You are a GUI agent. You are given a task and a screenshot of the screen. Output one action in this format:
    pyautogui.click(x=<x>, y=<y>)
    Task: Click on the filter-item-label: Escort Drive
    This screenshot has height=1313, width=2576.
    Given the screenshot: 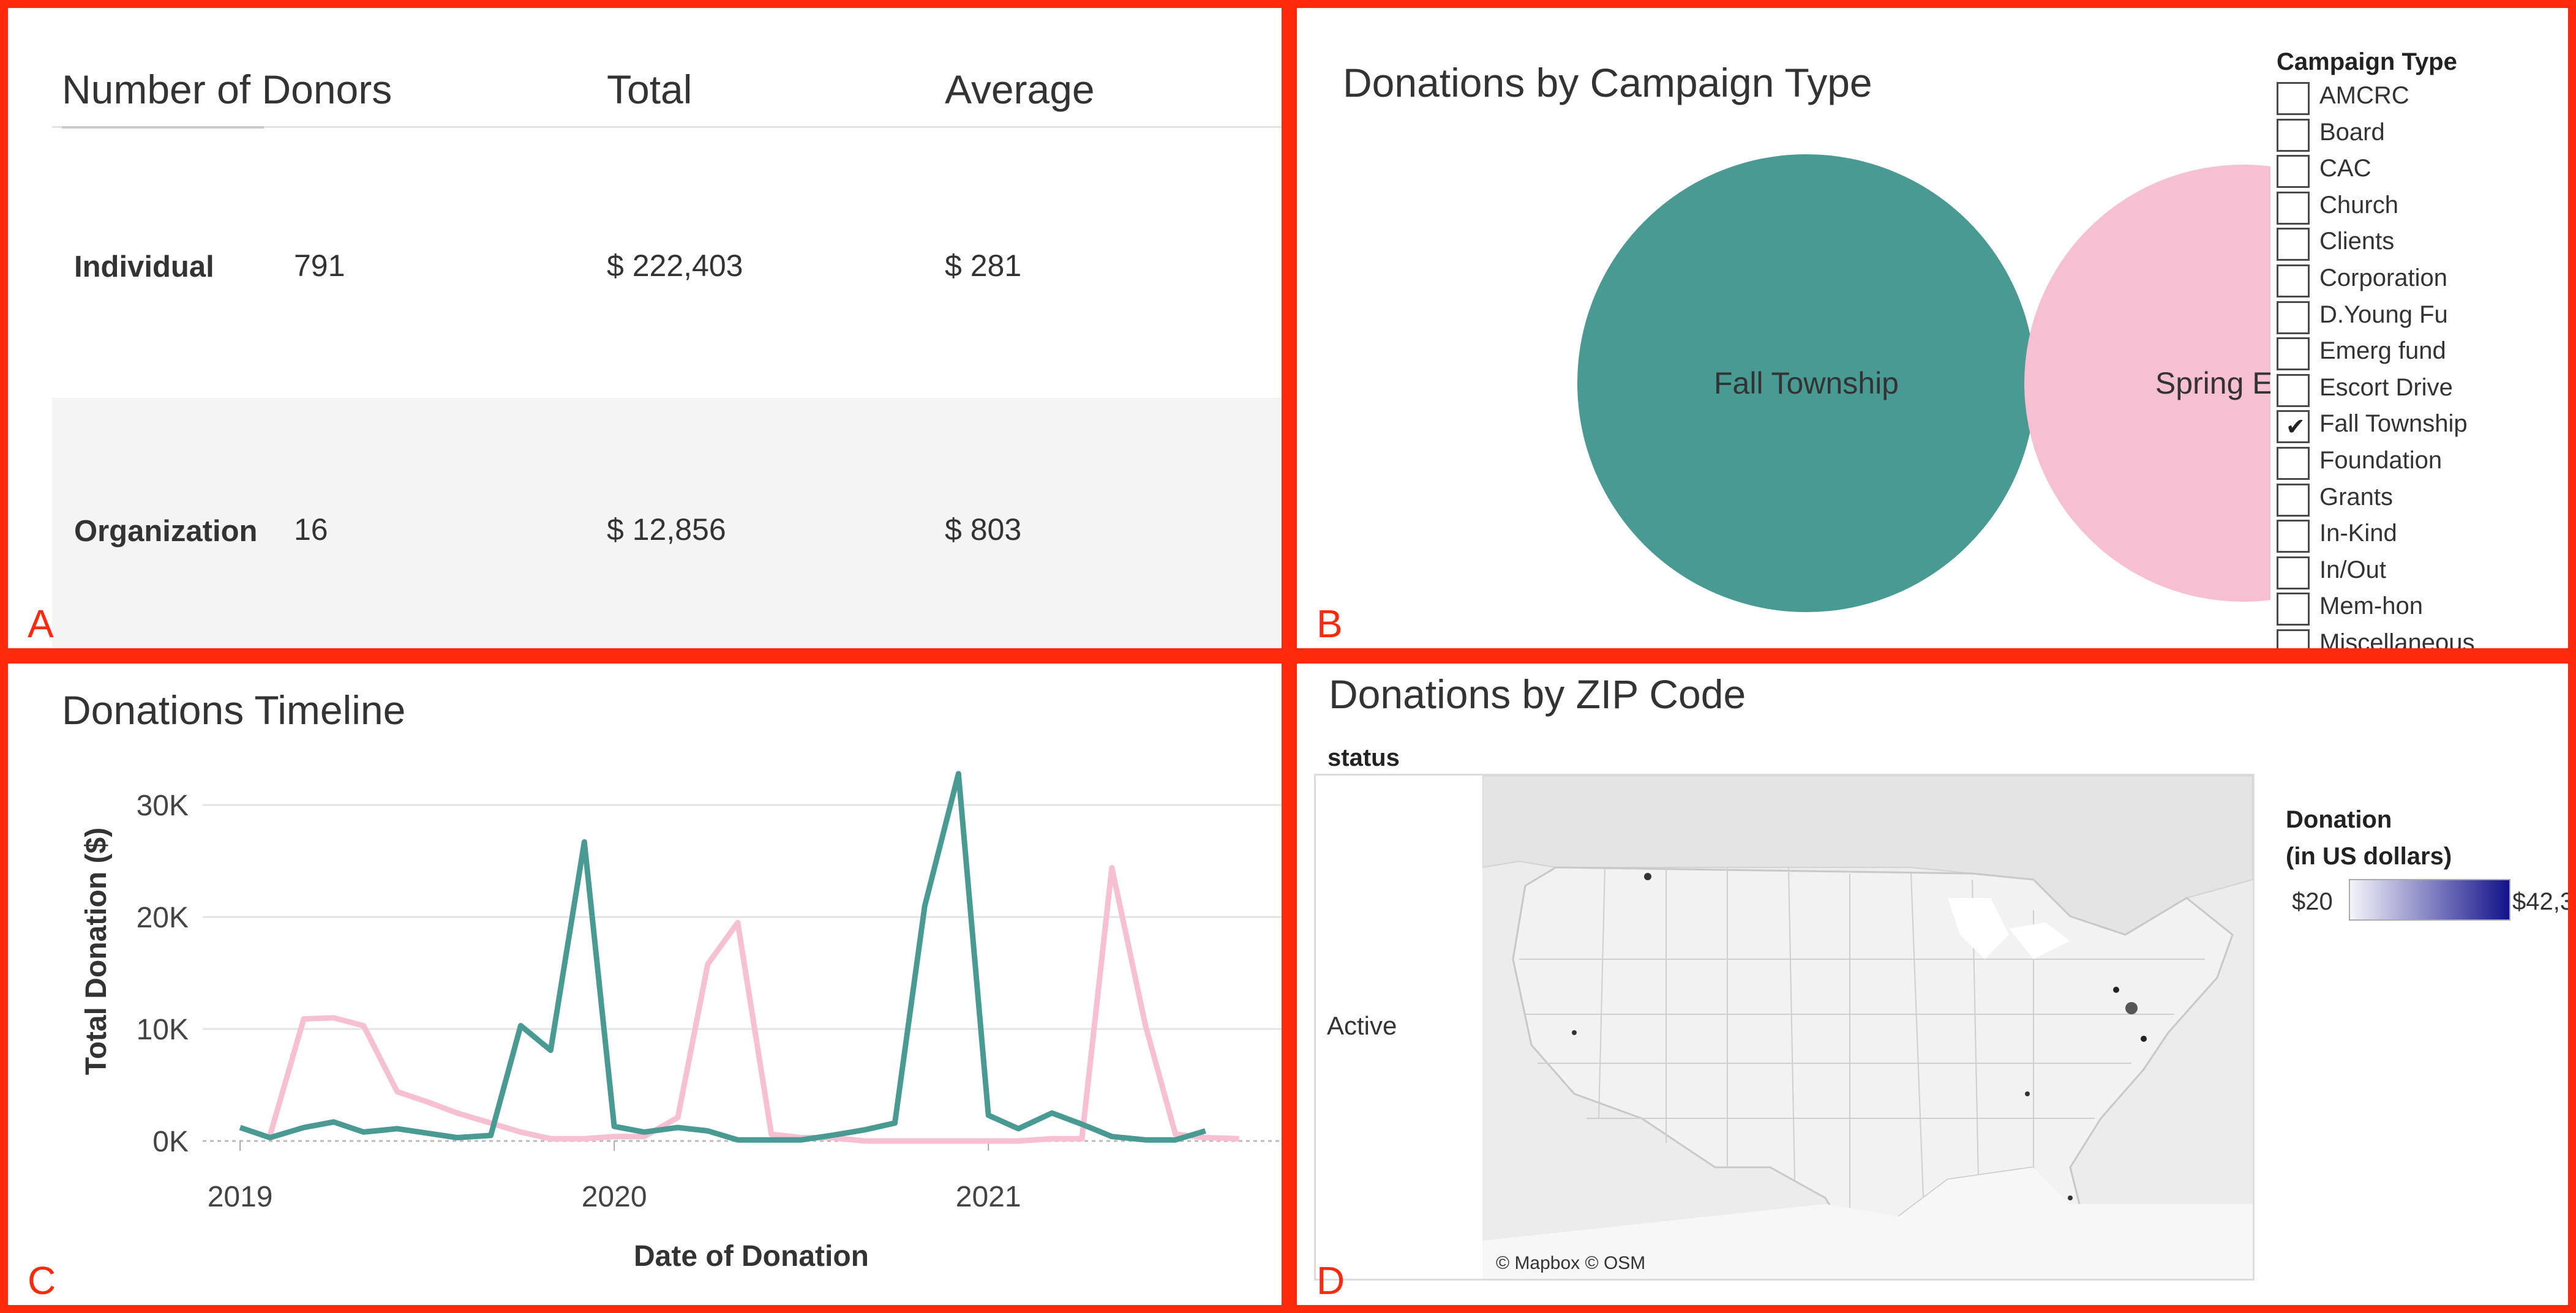 What is the action you would take?
    pyautogui.click(x=2386, y=387)
    